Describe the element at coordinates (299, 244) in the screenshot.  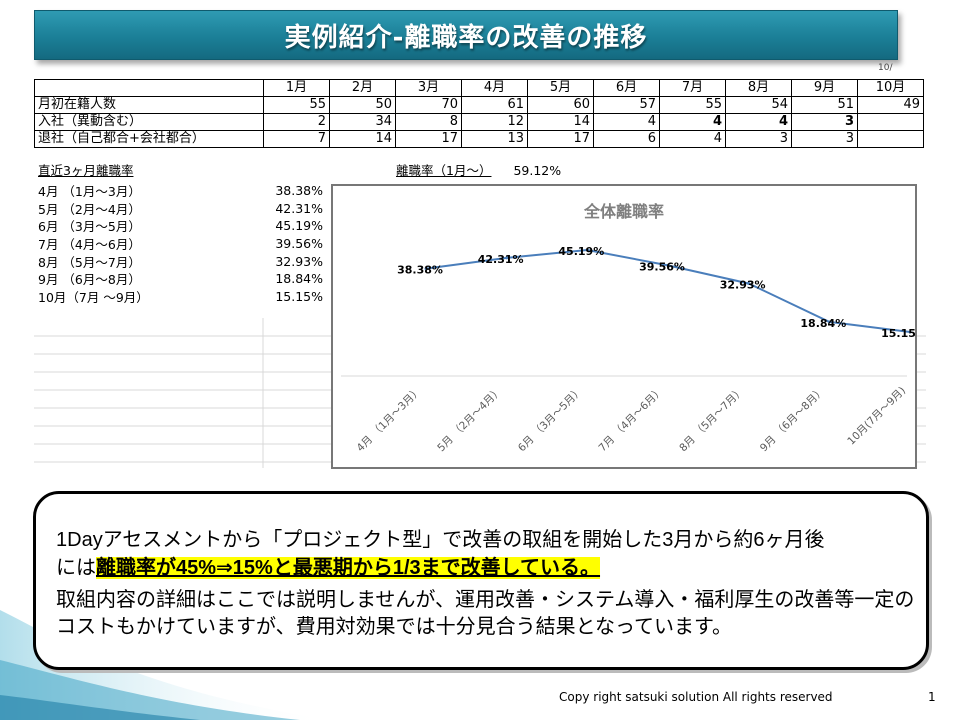
I see `rate-value: 39.56%` at that location.